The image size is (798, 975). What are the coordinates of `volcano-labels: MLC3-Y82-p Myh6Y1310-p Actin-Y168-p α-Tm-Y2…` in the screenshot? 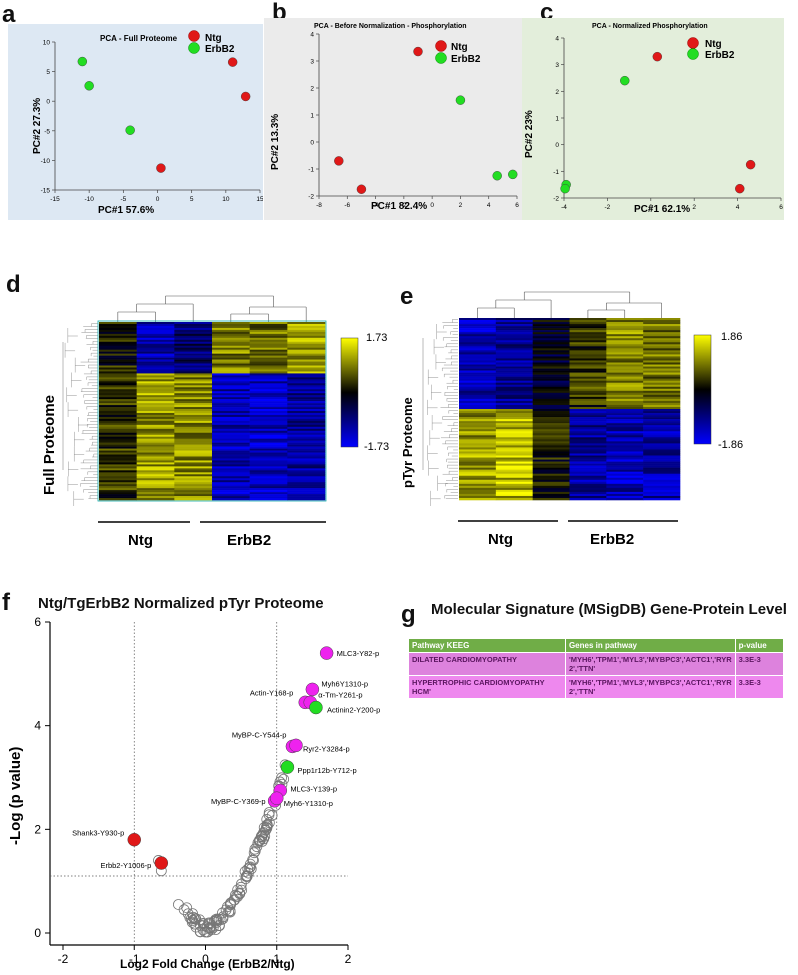 It's located at (226, 759).